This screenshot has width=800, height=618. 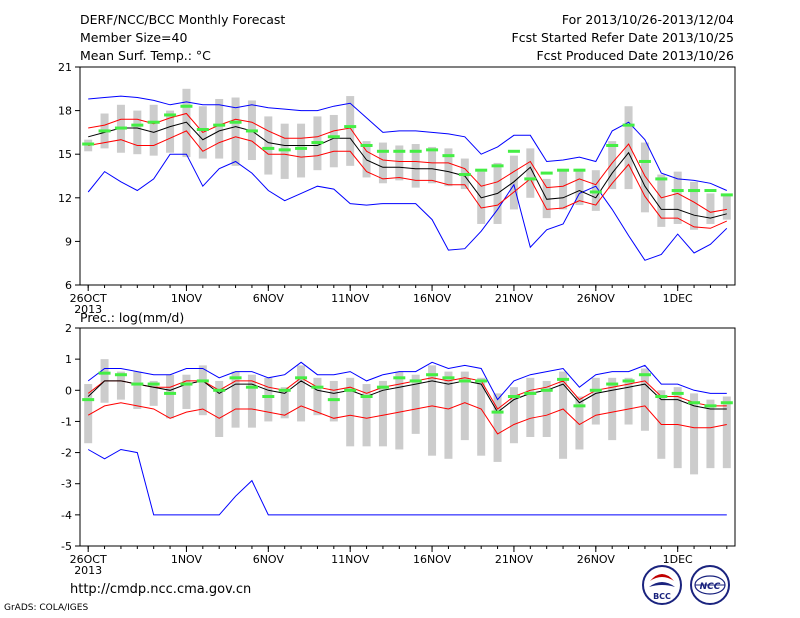 I want to click on chart-1-y-tick-label: 15, so click(x=65, y=154).